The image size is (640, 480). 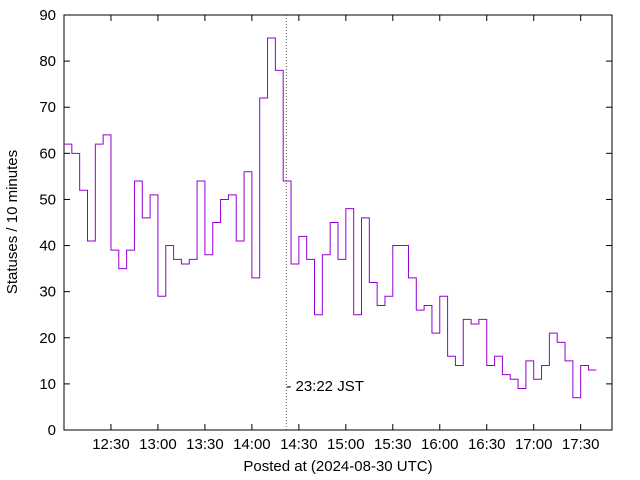 What do you see at coordinates (487, 444) in the screenshot?
I see `x-tick-label: 16:30` at bounding box center [487, 444].